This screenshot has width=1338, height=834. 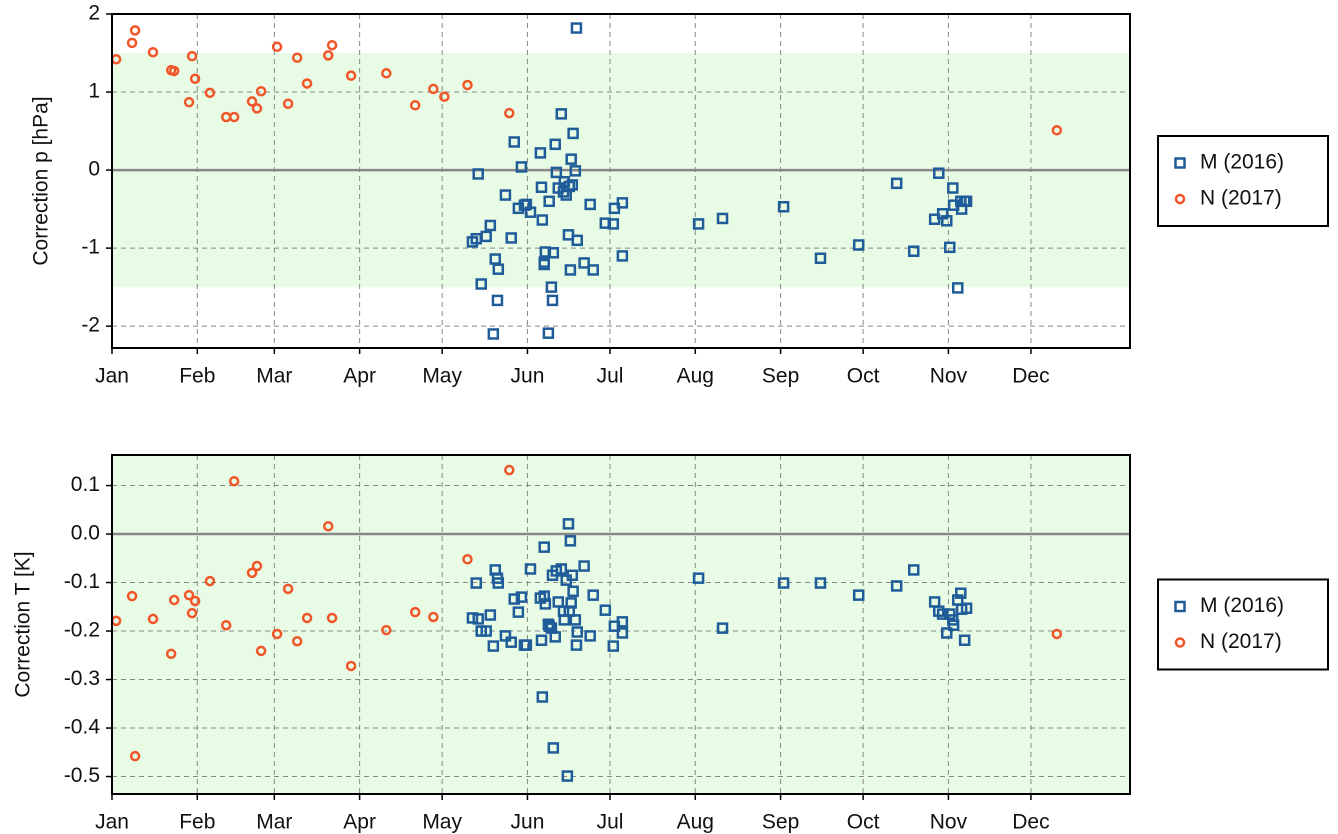 What do you see at coordinates (94, 91) in the screenshot?
I see `y-tick-label: 1` at bounding box center [94, 91].